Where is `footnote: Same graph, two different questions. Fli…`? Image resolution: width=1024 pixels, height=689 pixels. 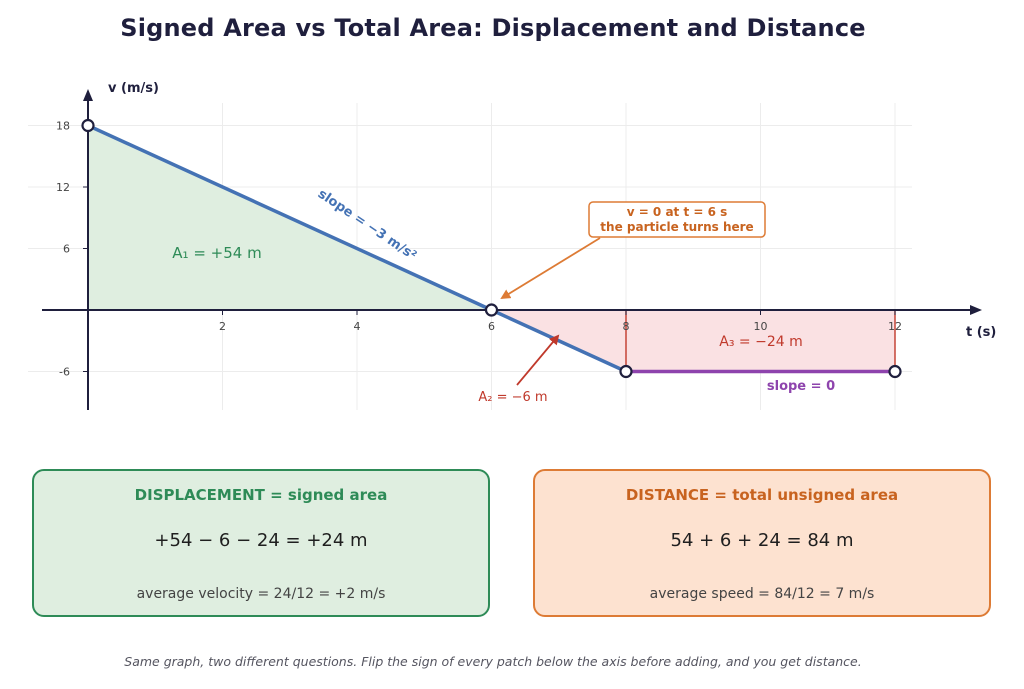 footnote: Same graph, two different questions. Fli… is located at coordinates (493, 661).